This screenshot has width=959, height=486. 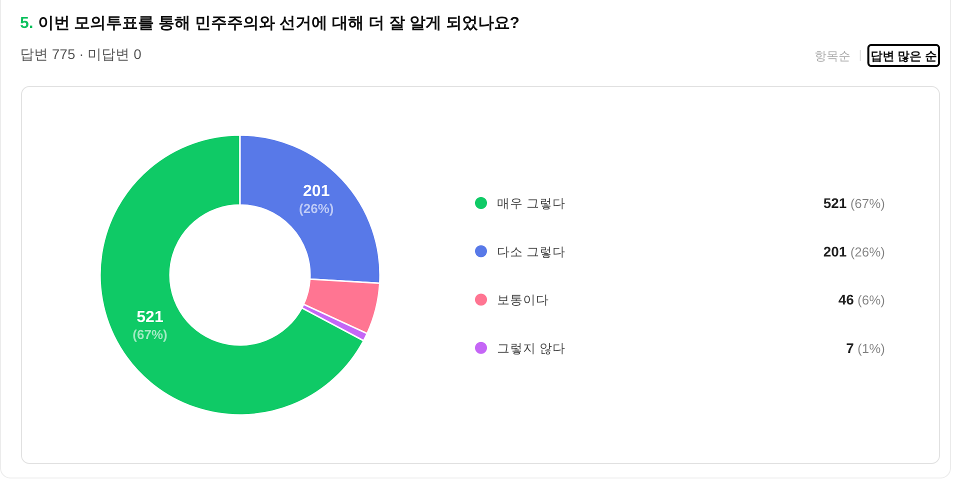 I want to click on title: 5. 이번 모의투표를 통해 민주주의와 선거에 대해 더 잘 알게 되었나요?, so click(x=270, y=23).